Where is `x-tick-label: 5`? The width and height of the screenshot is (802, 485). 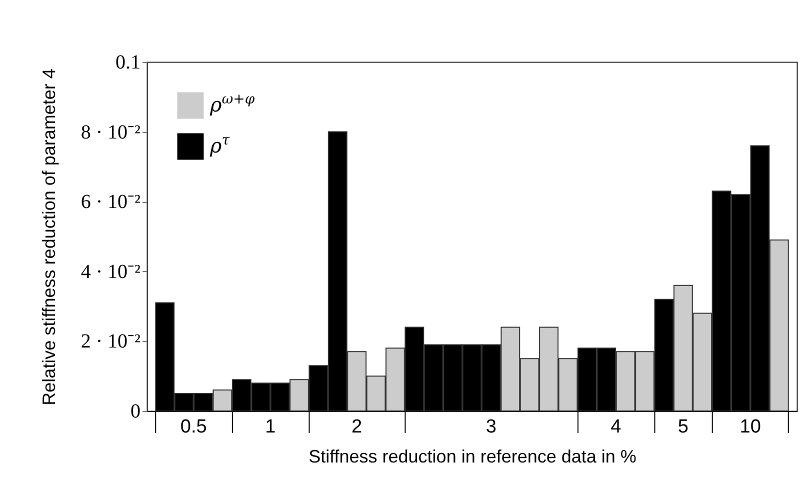
x-tick-label: 5 is located at coordinates (683, 427).